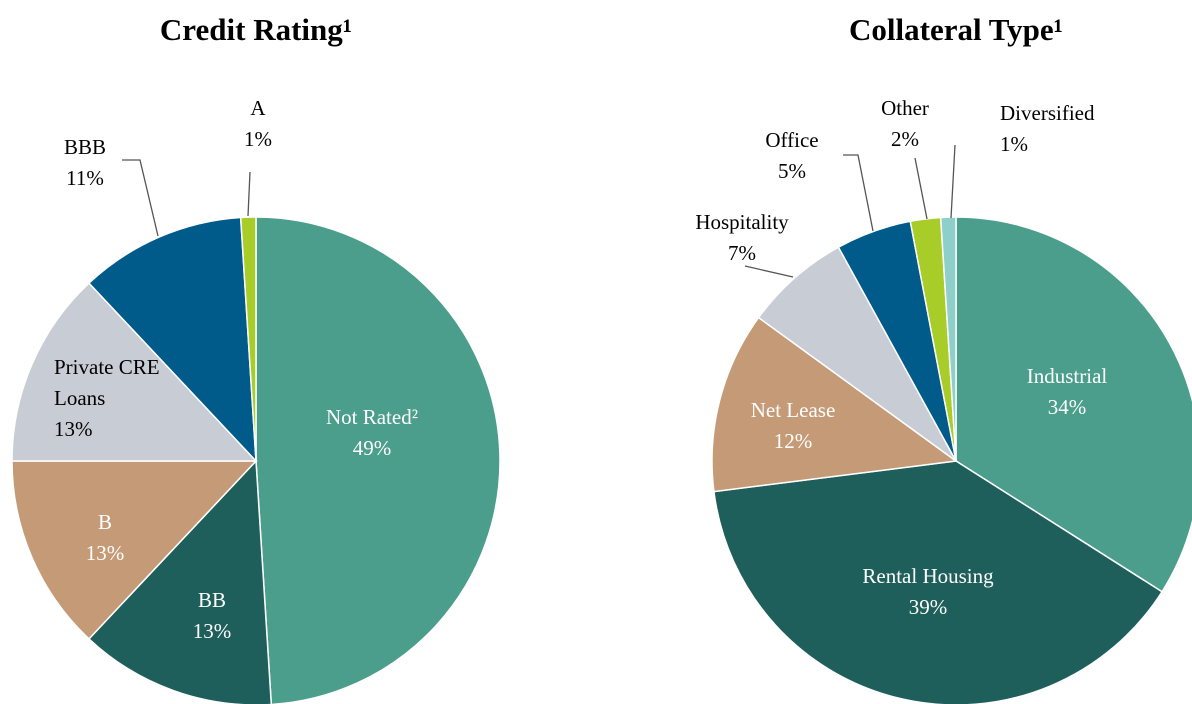 The height and width of the screenshot is (704, 1192). What do you see at coordinates (904, 139) in the screenshot?
I see `slice-value-label: 2%` at bounding box center [904, 139].